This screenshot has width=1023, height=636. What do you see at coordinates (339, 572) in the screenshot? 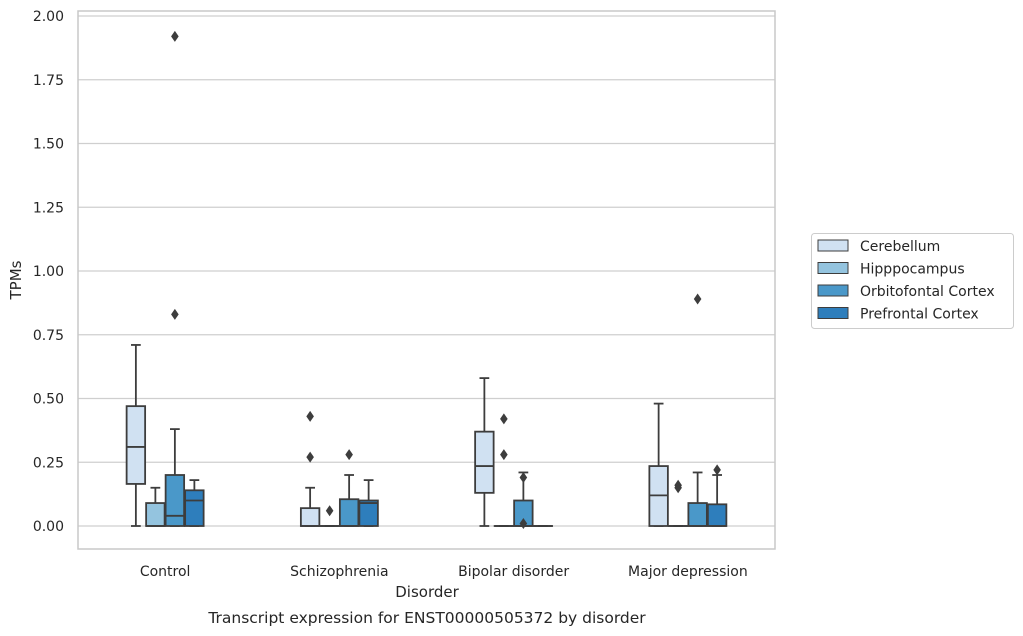
I see `x-tick-label: Schizophrenia` at bounding box center [339, 572].